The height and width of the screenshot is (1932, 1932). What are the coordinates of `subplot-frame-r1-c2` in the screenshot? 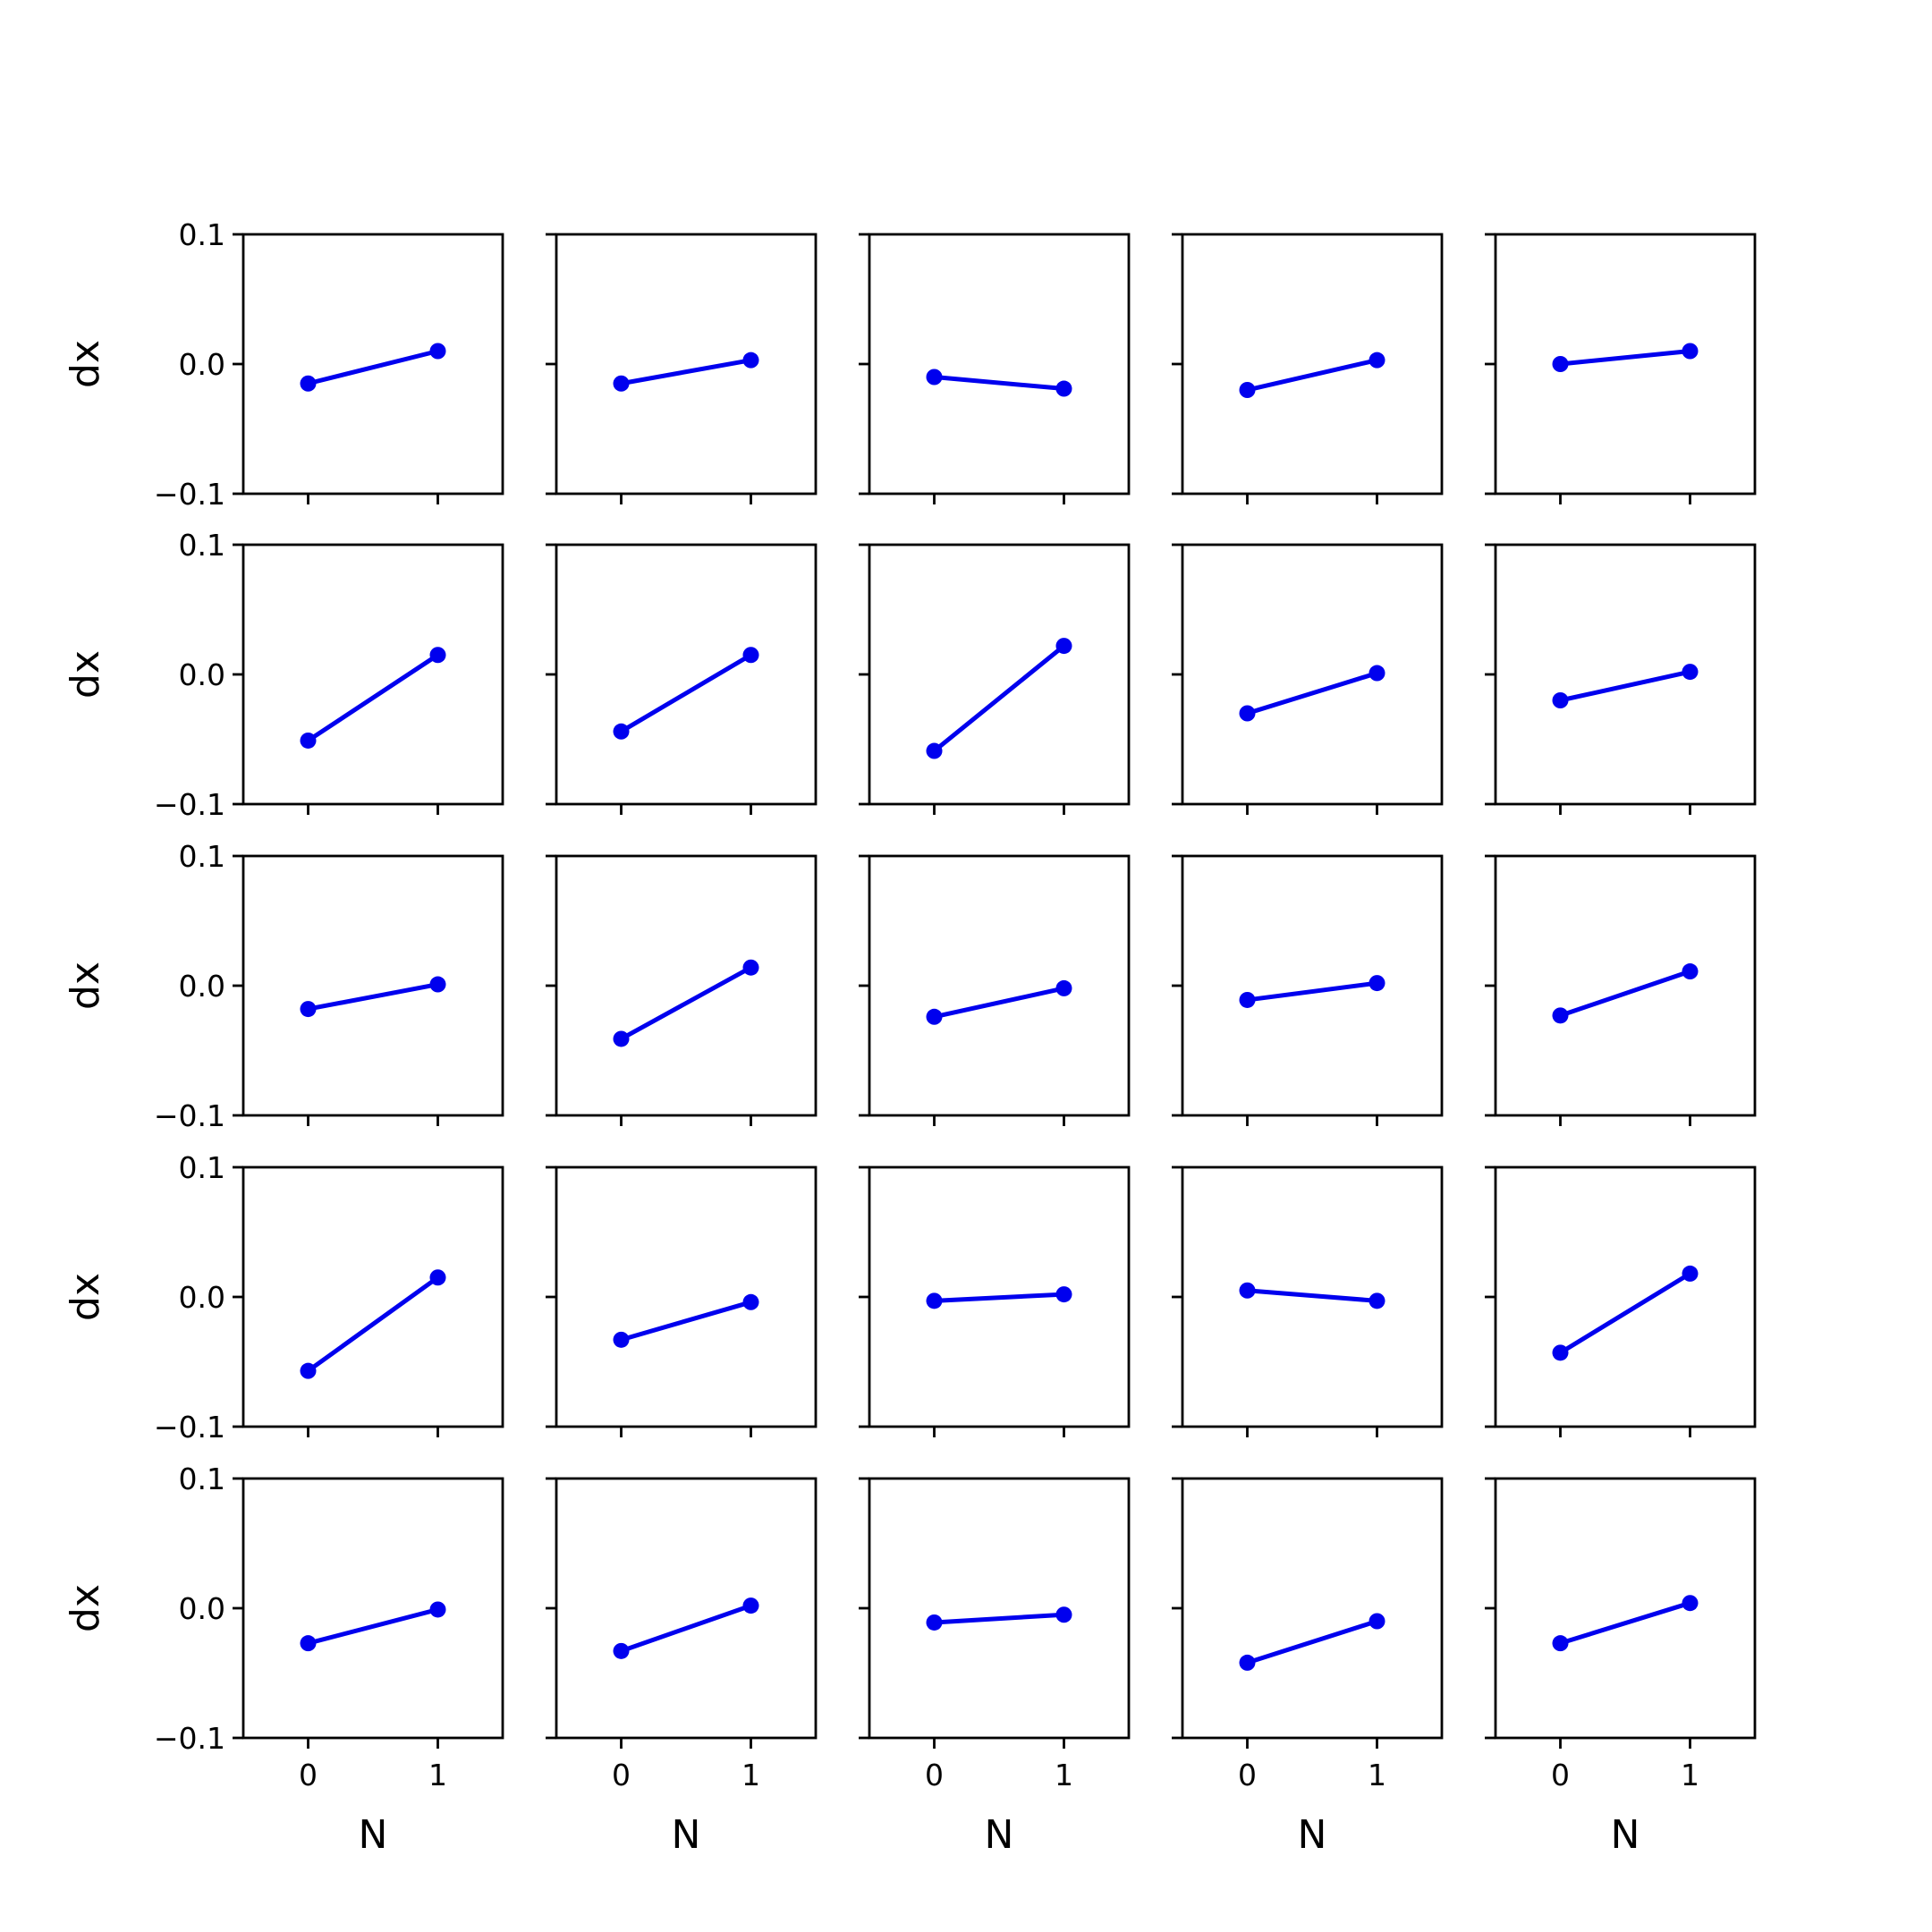 It's located at (686, 364).